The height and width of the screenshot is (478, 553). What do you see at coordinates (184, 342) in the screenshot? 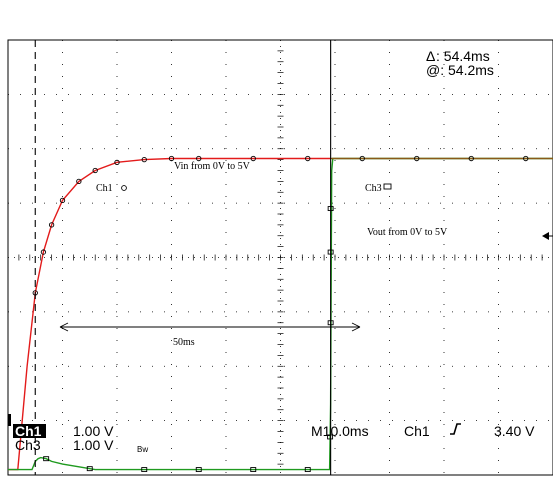
I see `interval-annotation: 50ms` at bounding box center [184, 342].